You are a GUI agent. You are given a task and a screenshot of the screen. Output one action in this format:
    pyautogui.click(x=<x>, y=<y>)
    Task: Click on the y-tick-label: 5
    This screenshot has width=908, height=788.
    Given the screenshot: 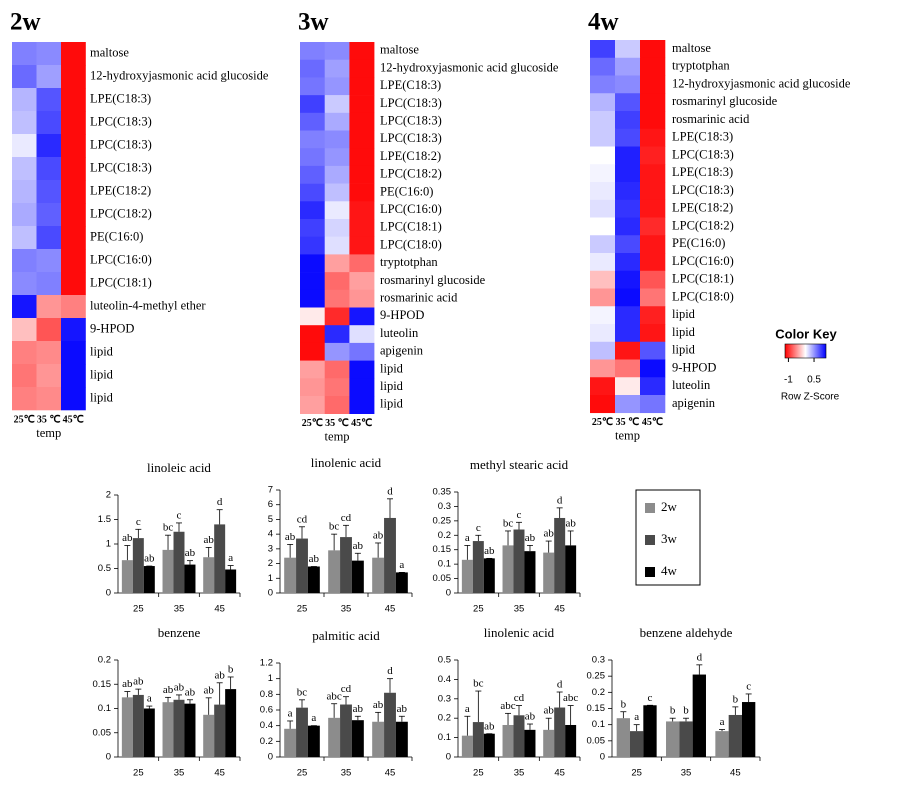 What is the action you would take?
    pyautogui.click(x=270, y=519)
    